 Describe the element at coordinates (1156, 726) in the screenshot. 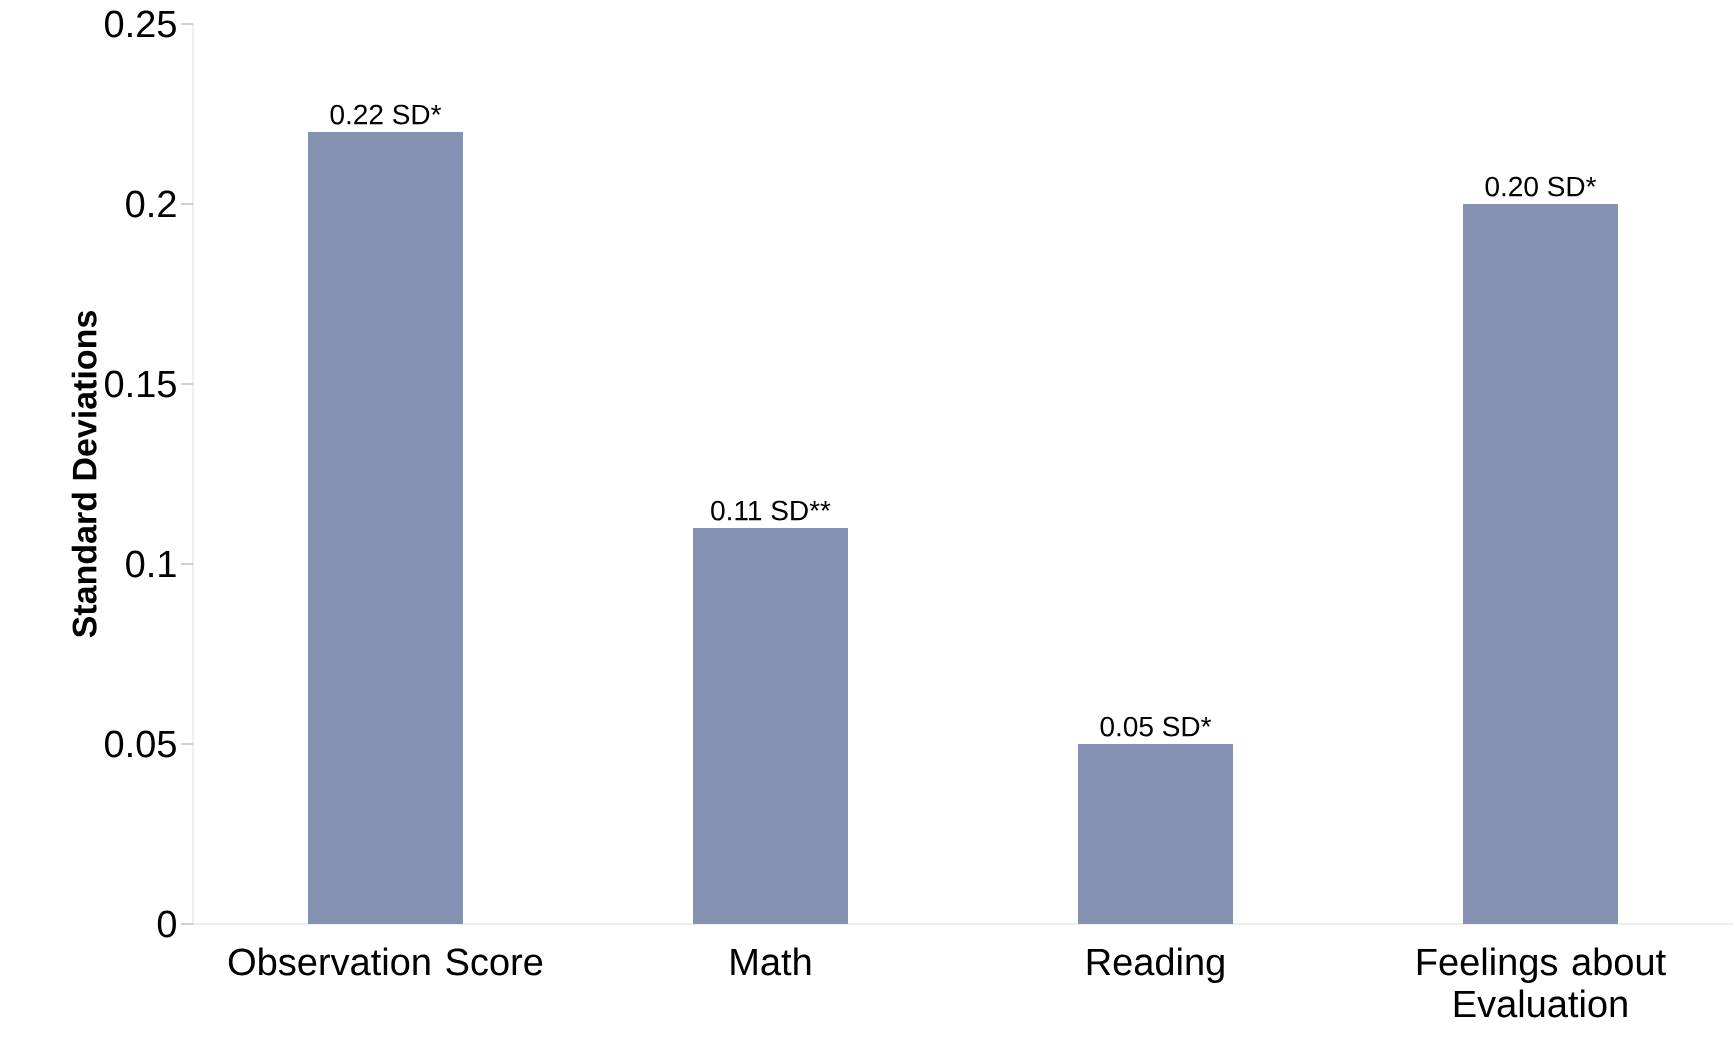

I see `data-label: 0.05 SD*` at that location.